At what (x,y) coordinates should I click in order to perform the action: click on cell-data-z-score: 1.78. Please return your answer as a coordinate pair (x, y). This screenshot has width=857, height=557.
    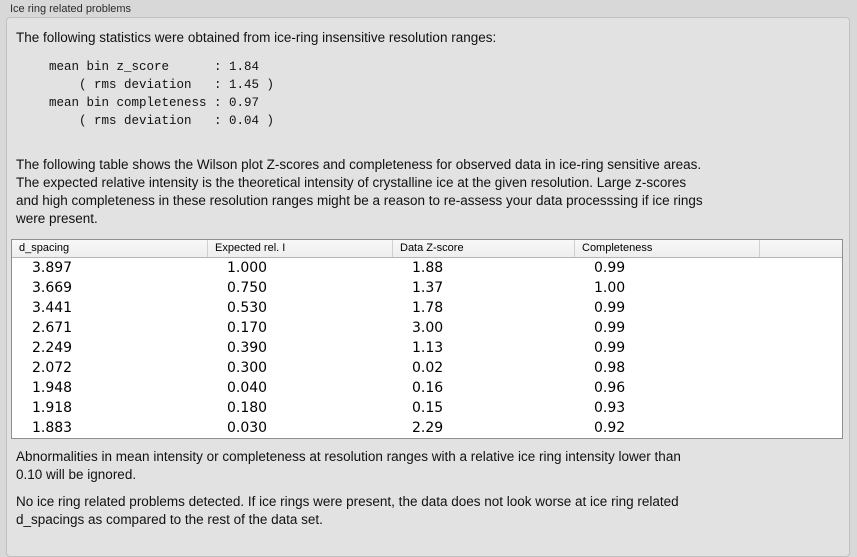
    Looking at the image, I should click on (428, 308).